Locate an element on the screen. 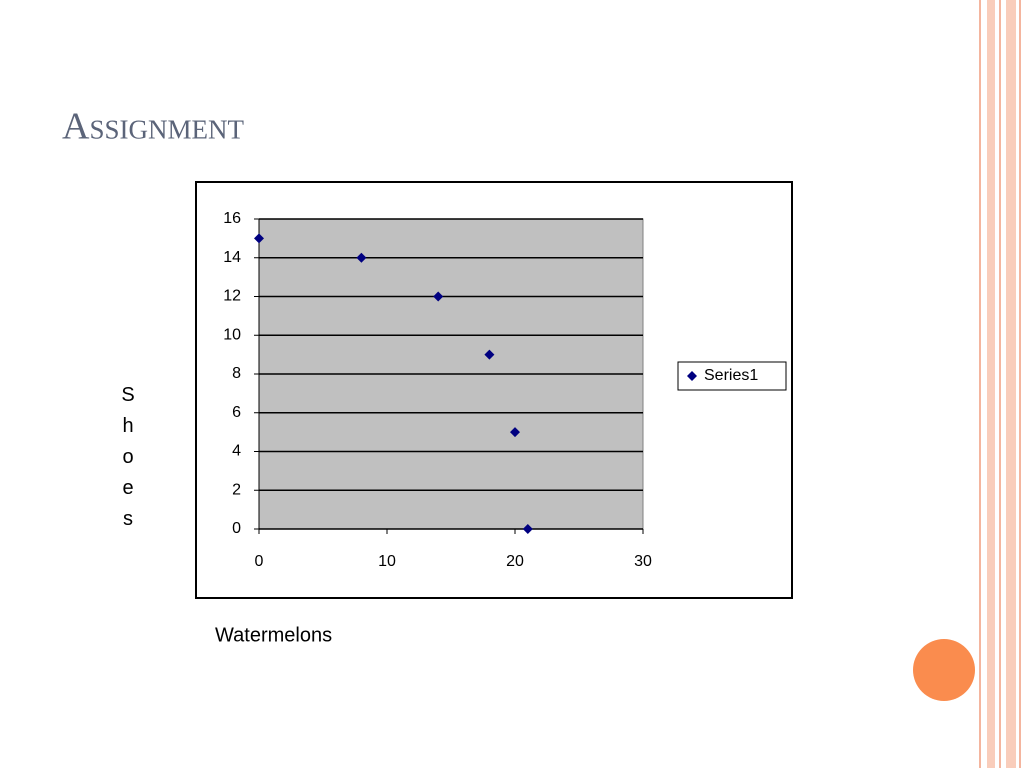  x-tick-label: 20 is located at coordinates (515, 561).